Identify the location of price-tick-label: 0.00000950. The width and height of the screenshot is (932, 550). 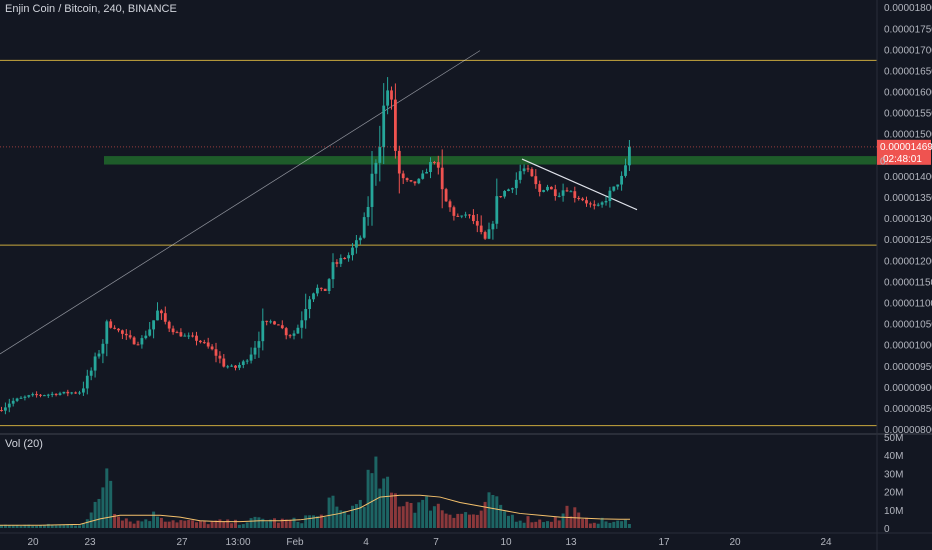
(908, 367).